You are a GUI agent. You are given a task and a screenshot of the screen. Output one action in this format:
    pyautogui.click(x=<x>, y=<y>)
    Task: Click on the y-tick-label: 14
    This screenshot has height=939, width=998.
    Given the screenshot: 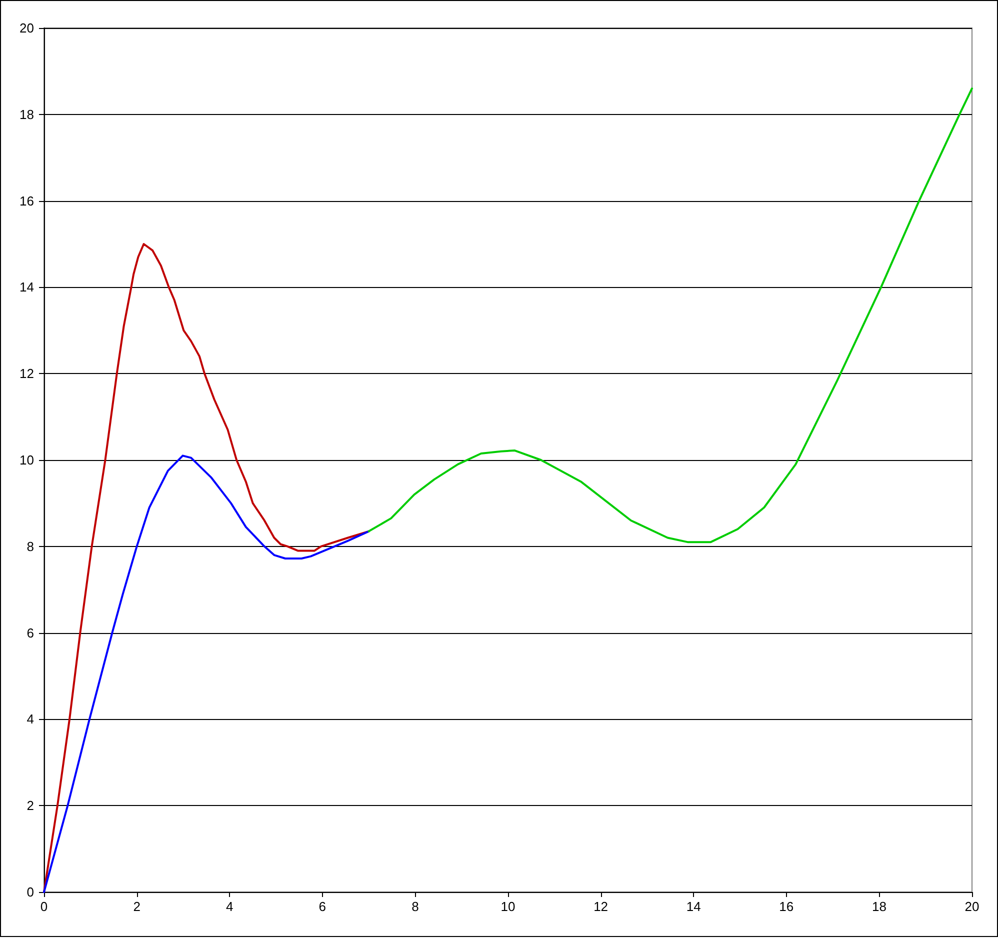 What is the action you would take?
    pyautogui.click(x=27, y=287)
    